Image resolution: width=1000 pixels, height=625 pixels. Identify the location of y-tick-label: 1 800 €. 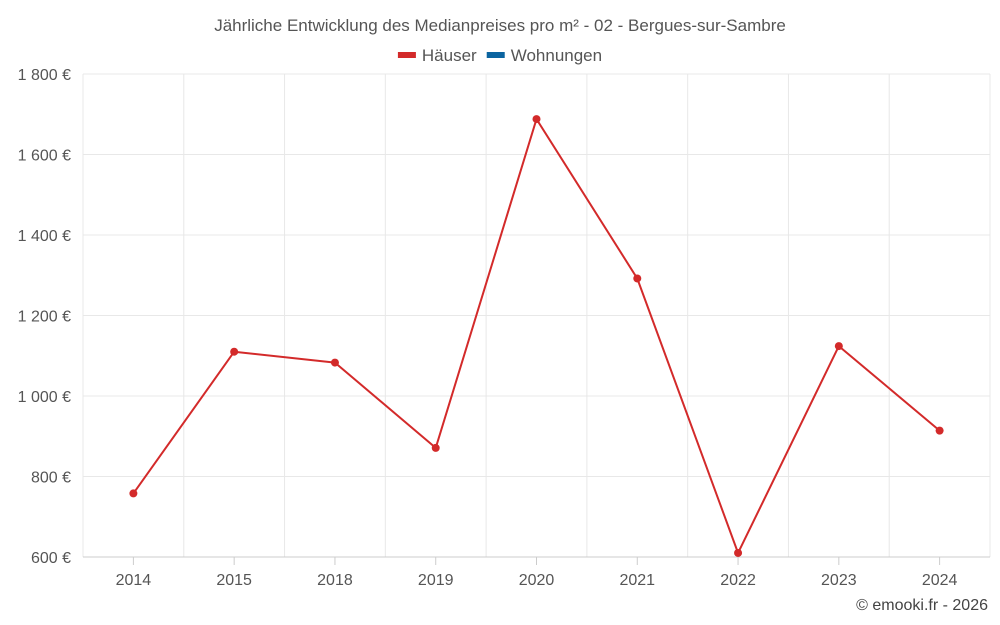
(44, 75).